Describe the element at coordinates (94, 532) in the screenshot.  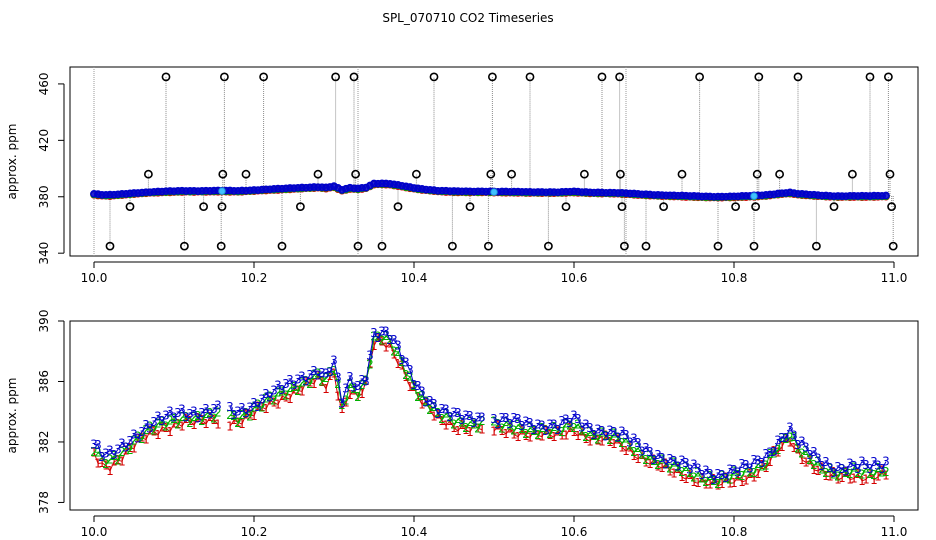
I see `bottom-x-tick-label: 10.0` at that location.